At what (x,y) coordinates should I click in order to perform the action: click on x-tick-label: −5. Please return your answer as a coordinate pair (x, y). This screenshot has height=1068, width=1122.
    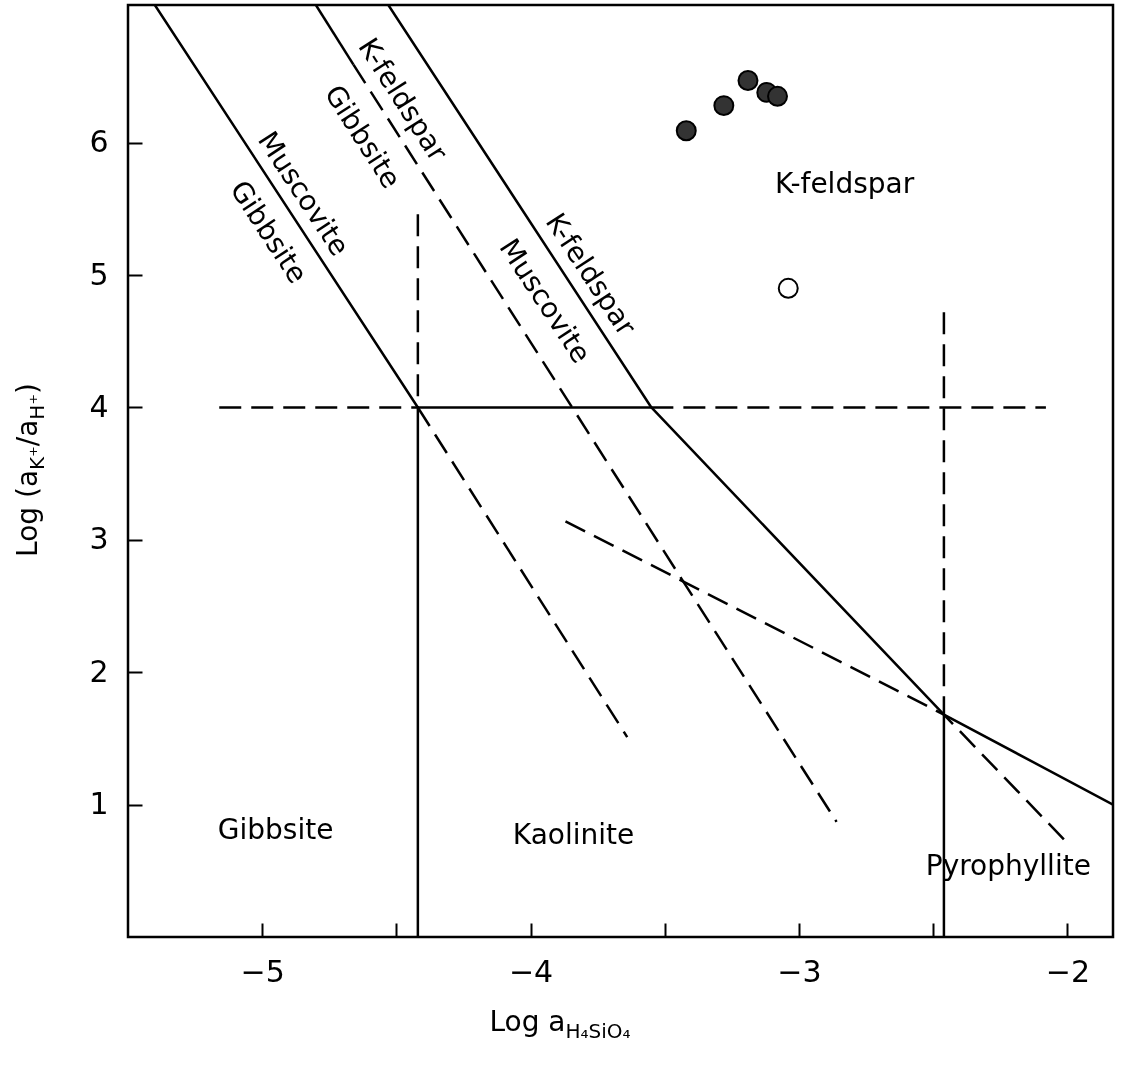
    Looking at the image, I should click on (262, 971).